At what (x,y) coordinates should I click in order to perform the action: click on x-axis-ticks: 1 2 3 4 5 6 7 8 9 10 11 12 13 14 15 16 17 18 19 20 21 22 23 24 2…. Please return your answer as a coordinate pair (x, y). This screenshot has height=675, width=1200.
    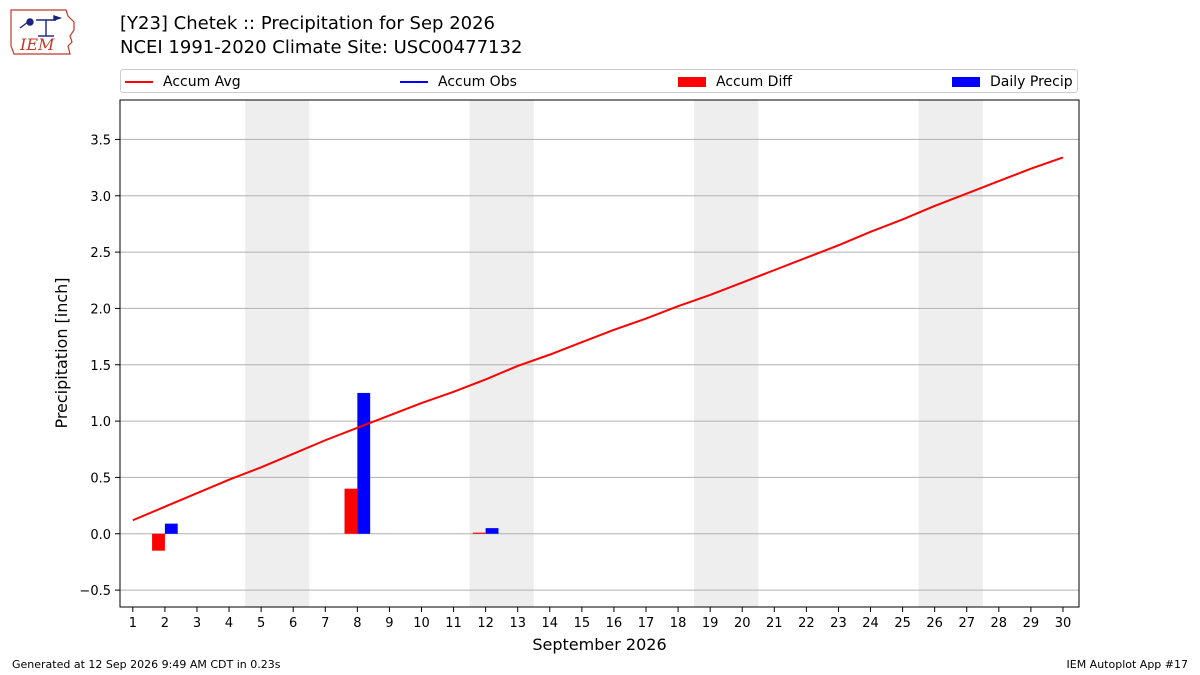
    Looking at the image, I should click on (600, 619).